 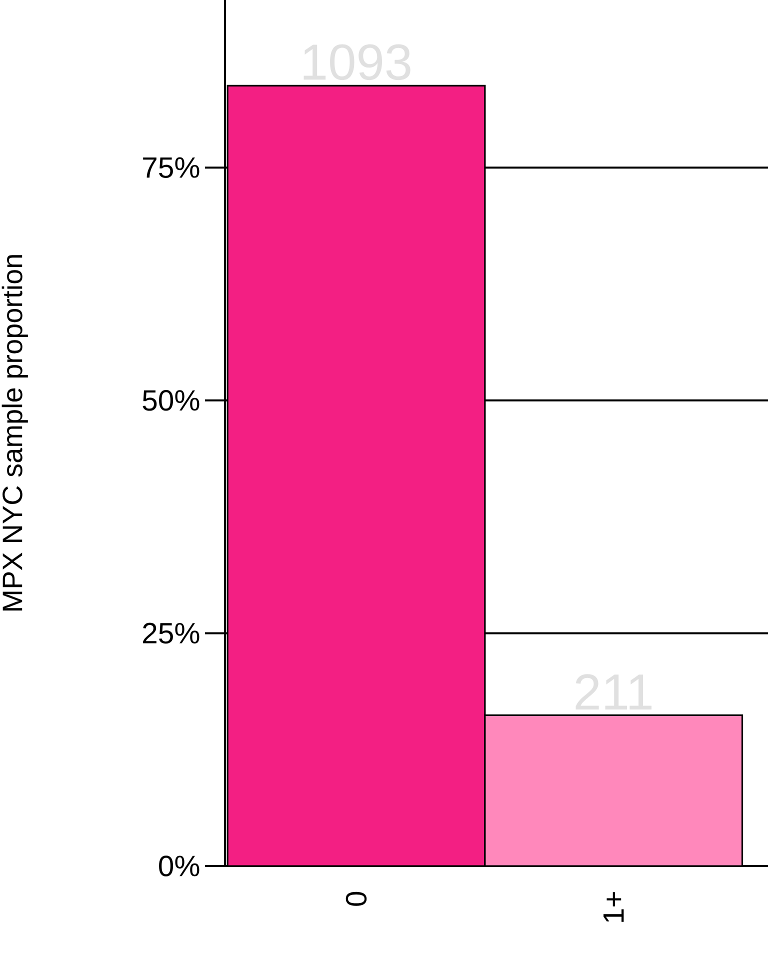 What do you see at coordinates (15, 432) in the screenshot?
I see `y-axis-title: MPX NYC sample proportion` at bounding box center [15, 432].